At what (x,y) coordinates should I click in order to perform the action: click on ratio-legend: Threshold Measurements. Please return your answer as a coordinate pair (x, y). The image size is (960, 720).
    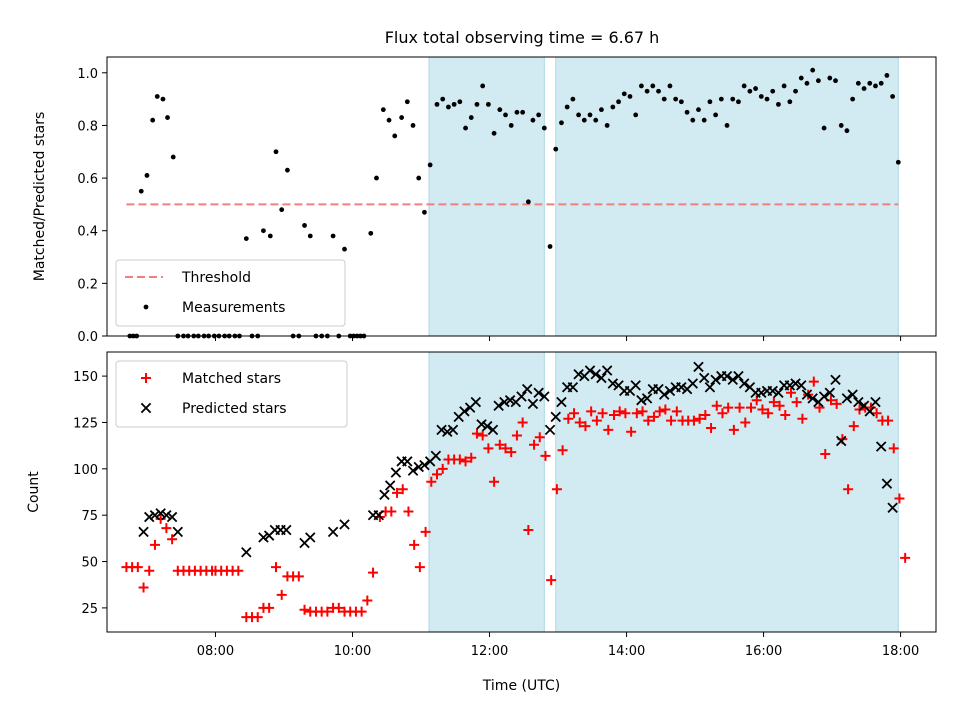
    Looking at the image, I should click on (230, 293).